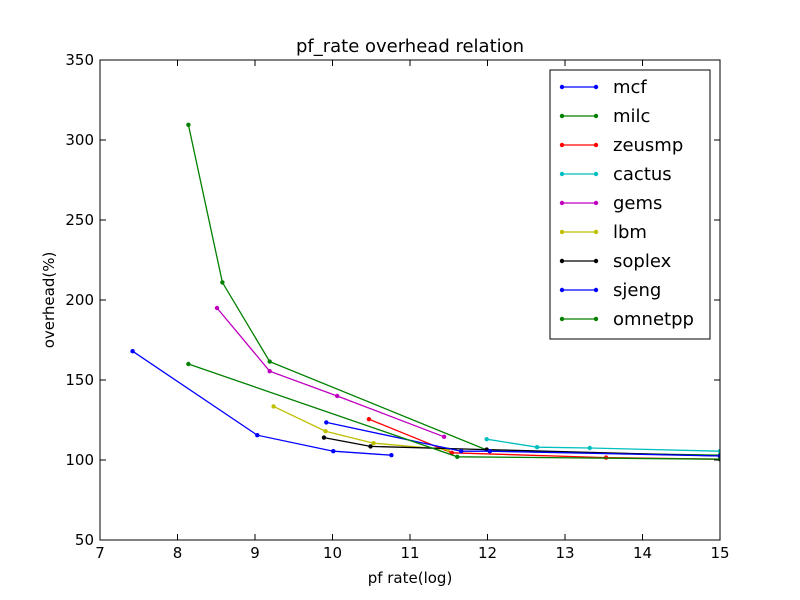  Describe the element at coordinates (642, 553) in the screenshot. I see `x-tick-label: 14` at that location.